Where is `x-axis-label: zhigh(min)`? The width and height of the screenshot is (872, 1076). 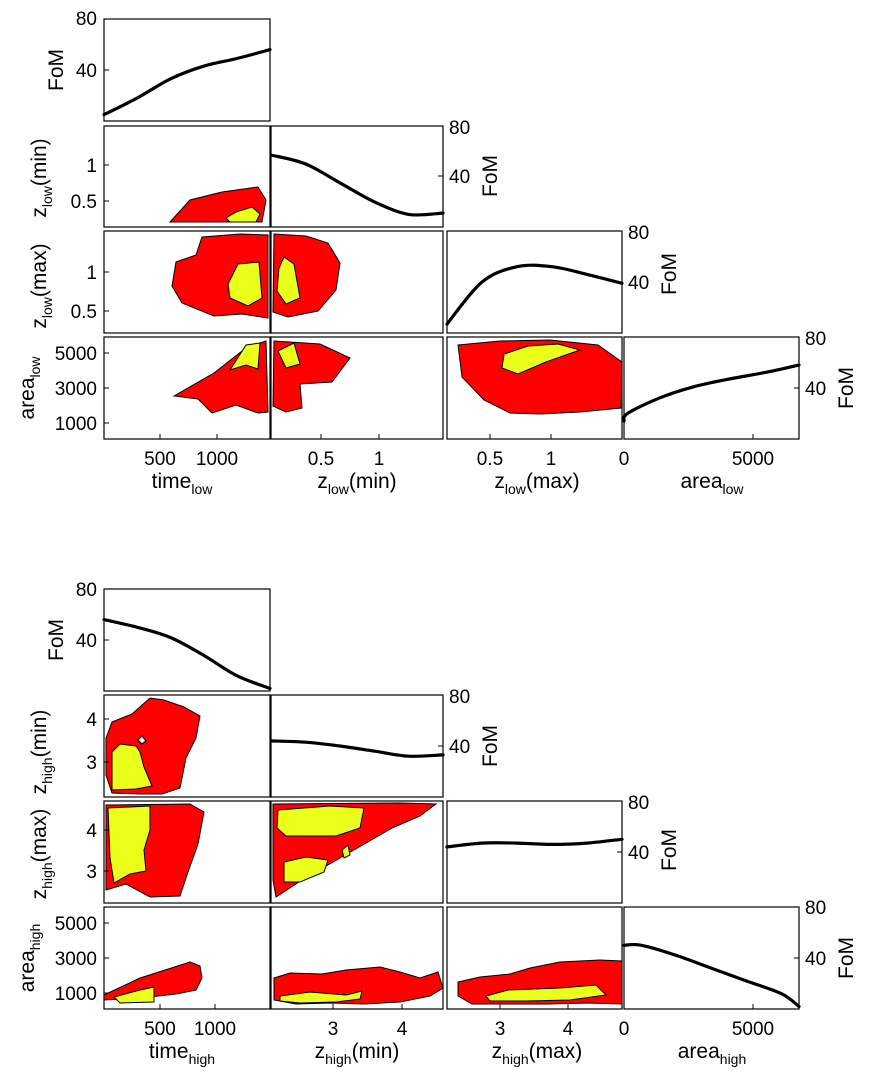
x-axis-label: zhigh(min) is located at coordinates (357, 1053).